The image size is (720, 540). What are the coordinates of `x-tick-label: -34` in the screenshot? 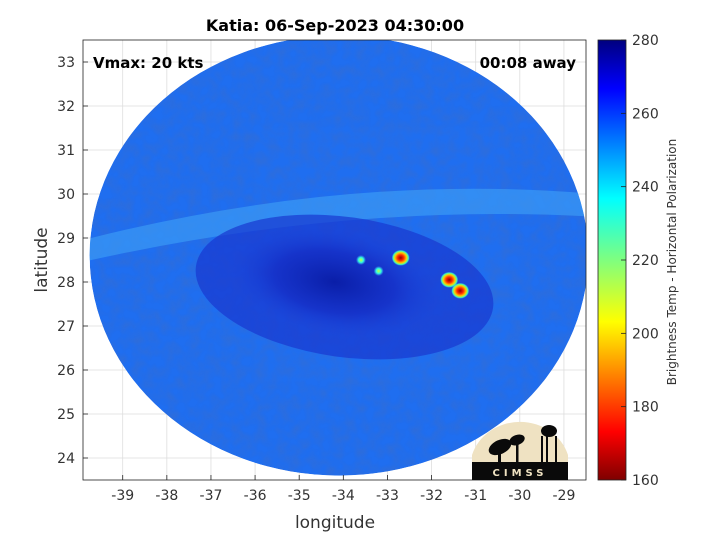 It's located at (343, 496).